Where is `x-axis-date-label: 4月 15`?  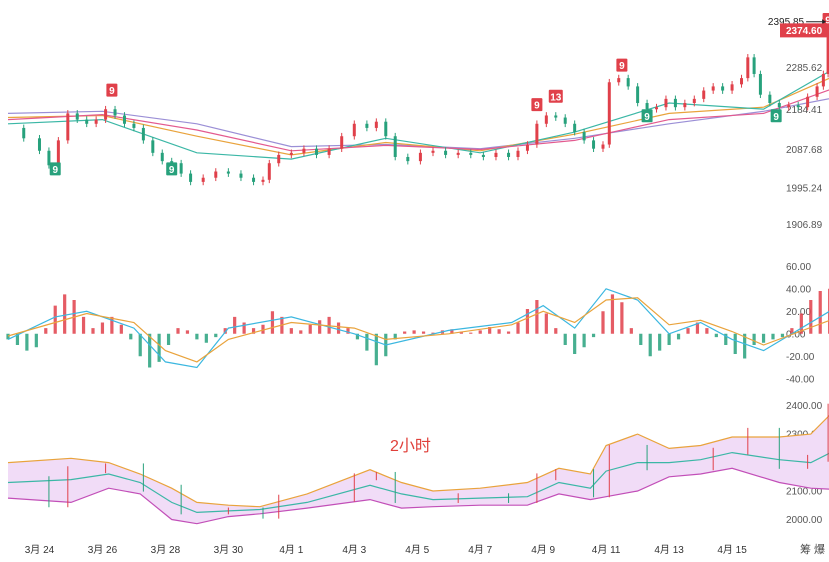
x-axis-date-label: 4月 15 is located at coordinates (732, 550).